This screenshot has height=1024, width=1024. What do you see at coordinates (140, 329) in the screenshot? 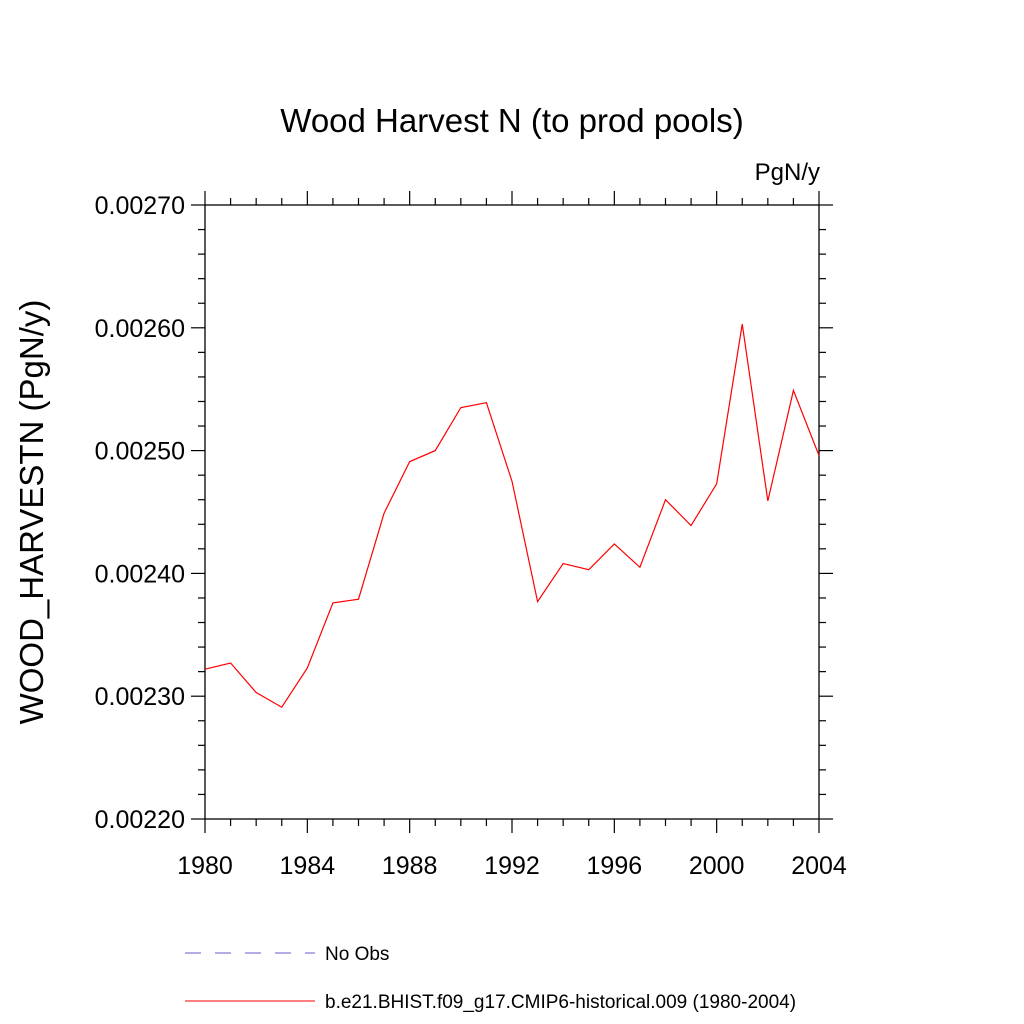
I see `y-tick-label: 0.00260` at bounding box center [140, 329].